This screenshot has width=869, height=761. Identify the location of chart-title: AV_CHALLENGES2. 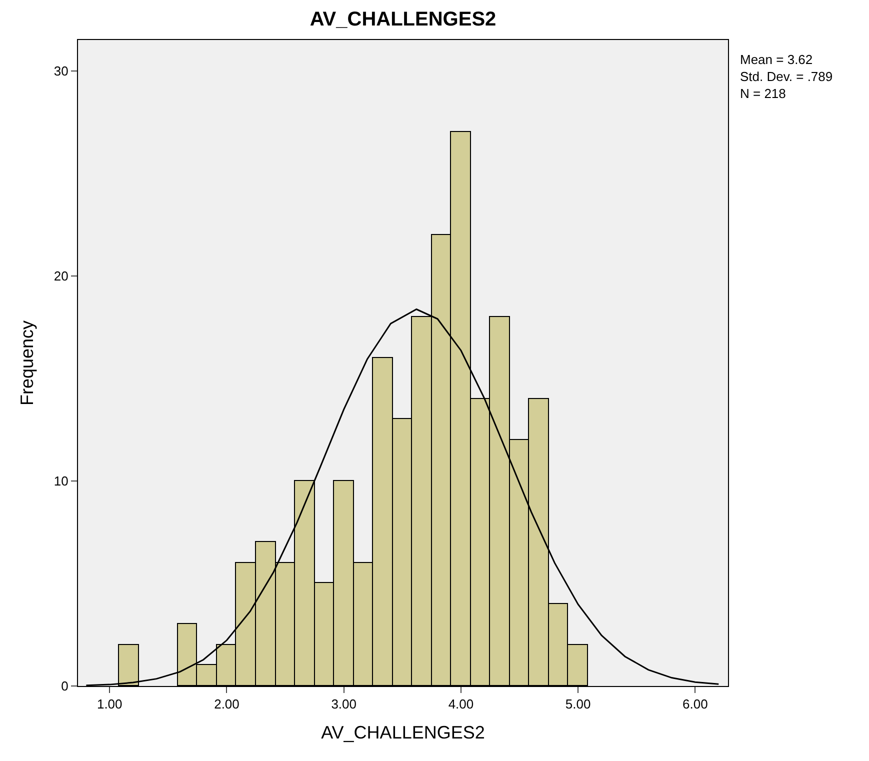
(403, 19).